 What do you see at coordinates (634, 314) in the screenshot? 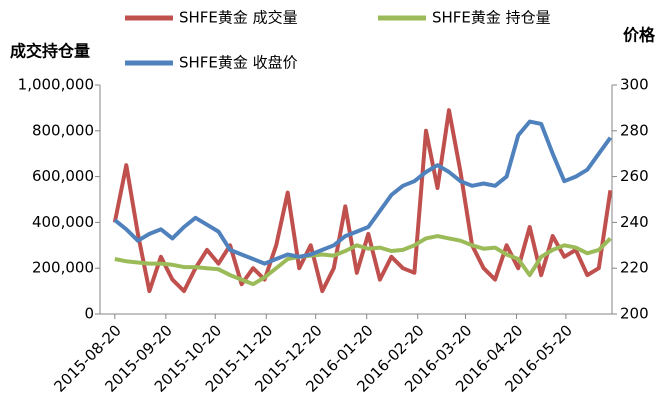
I see `y2-tick-label: 200` at bounding box center [634, 314].